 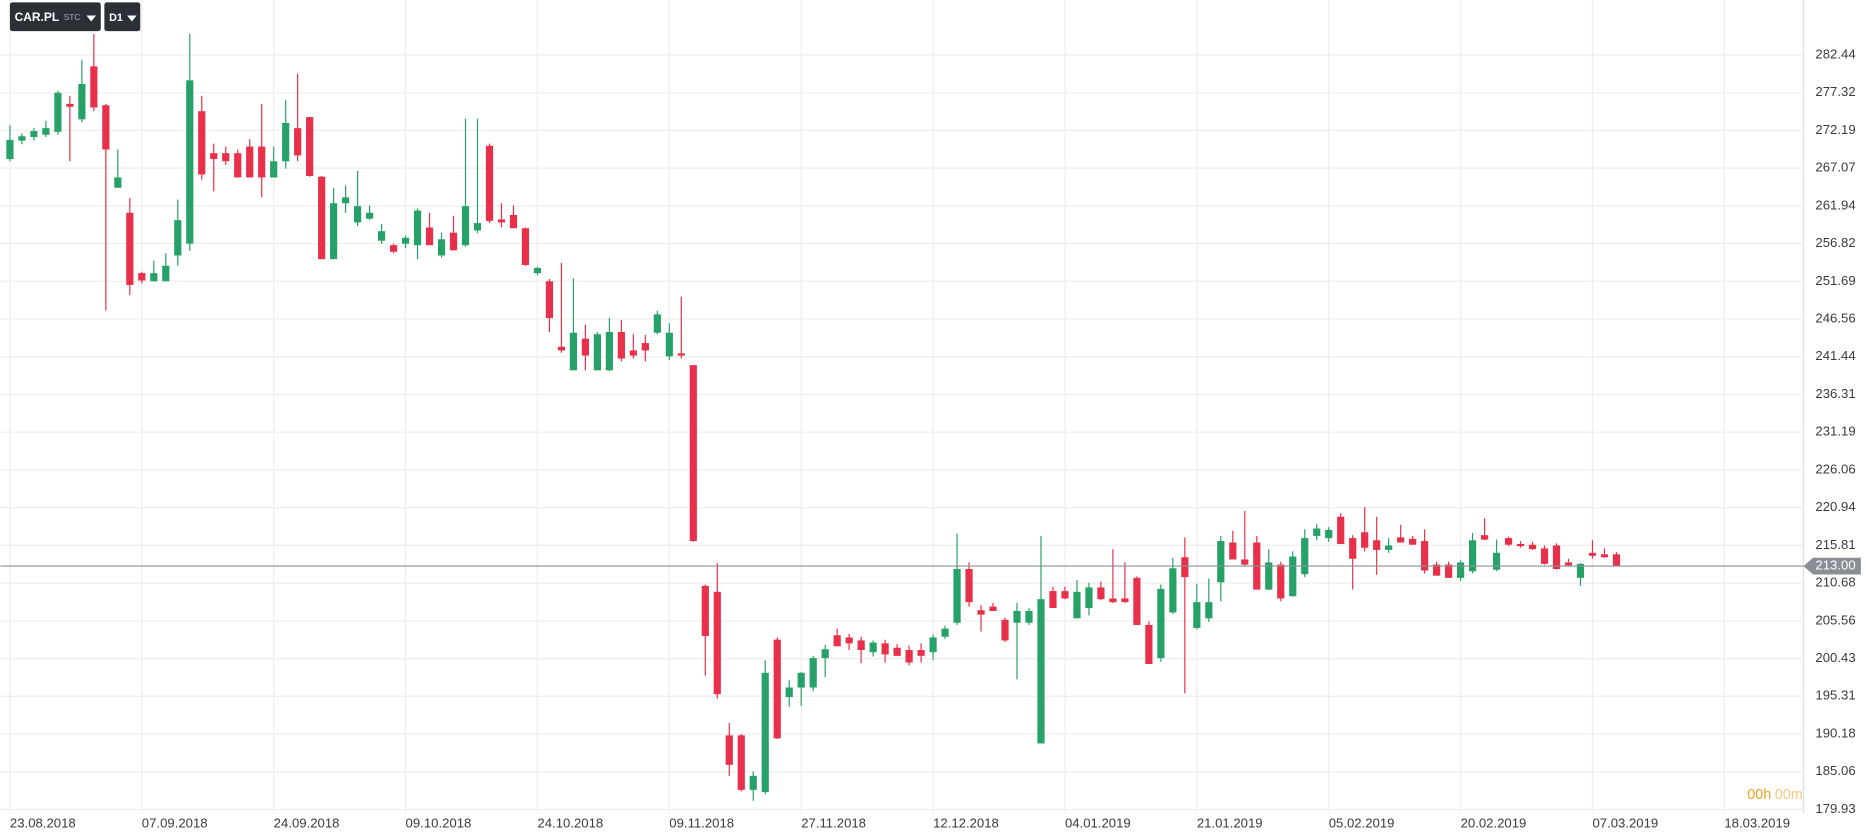 What do you see at coordinates (175, 822) in the screenshot?
I see `x-tick-label: 07.09.2018` at bounding box center [175, 822].